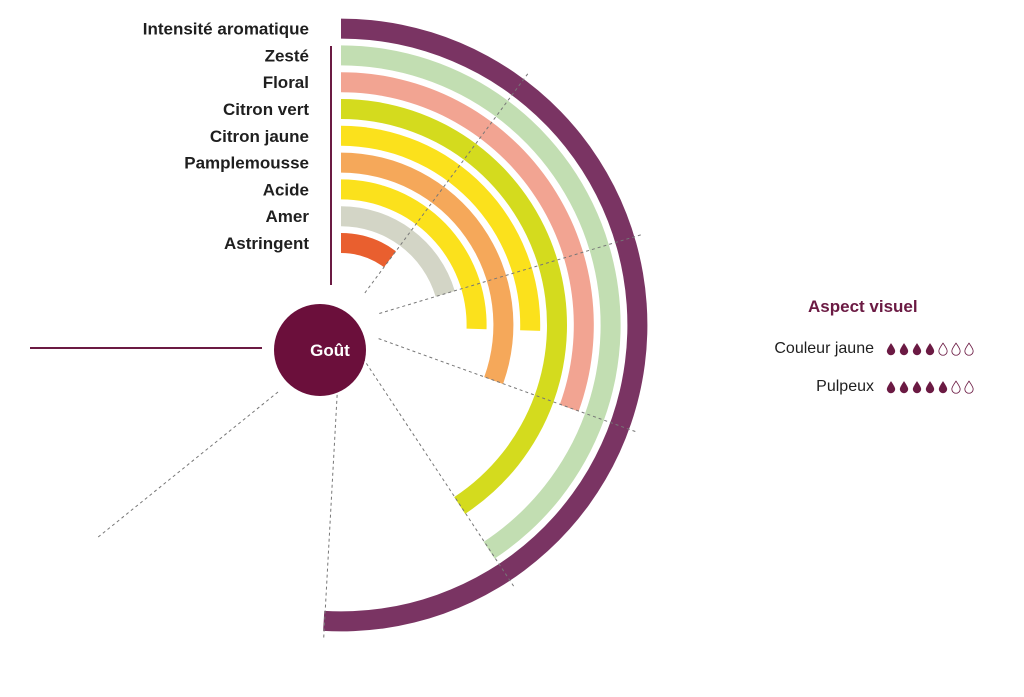 The height and width of the screenshot is (697, 1024). I want to click on arc-pamplemousse, so click(427, 268).